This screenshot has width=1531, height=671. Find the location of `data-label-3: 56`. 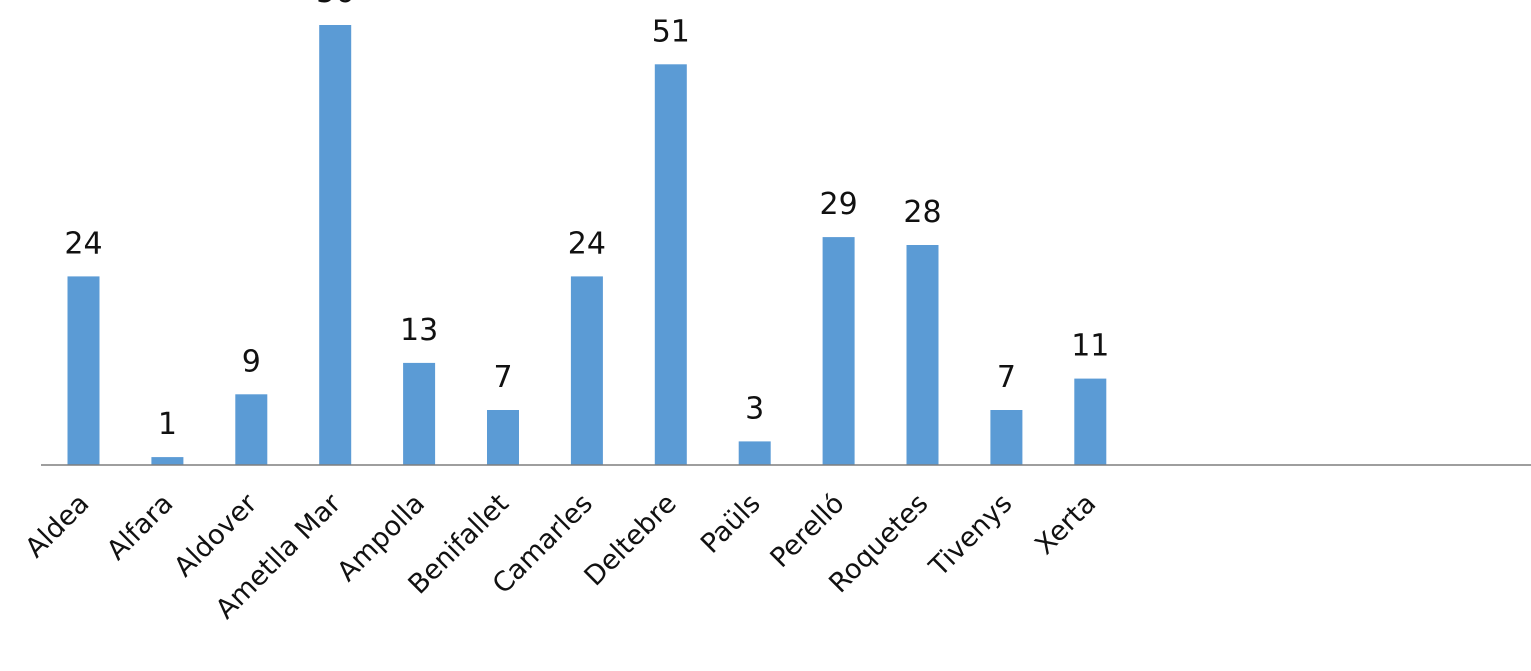

data-label-3: 56 is located at coordinates (335, 5).